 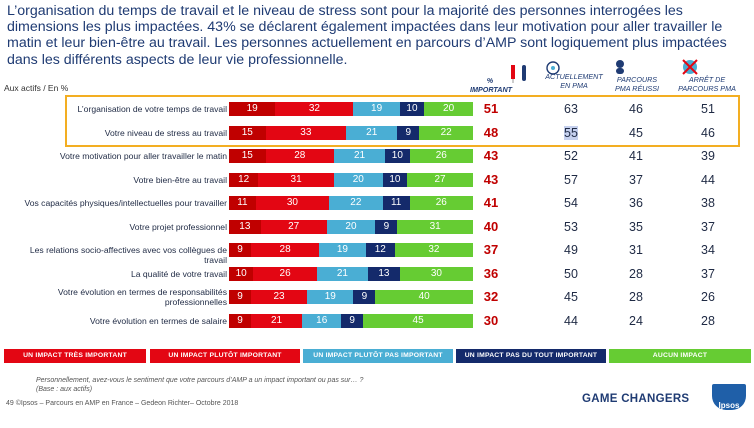 What do you see at coordinates (636, 273) in the screenshot?
I see `value-parcours: 28` at bounding box center [636, 273].